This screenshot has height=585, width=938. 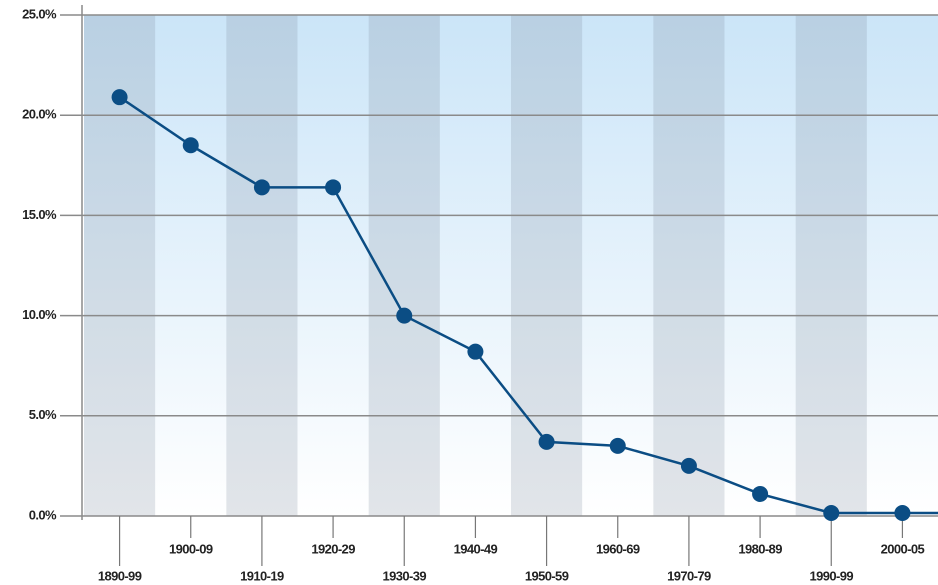 I want to click on y-tick-label: 5.0%, so click(x=43, y=414).